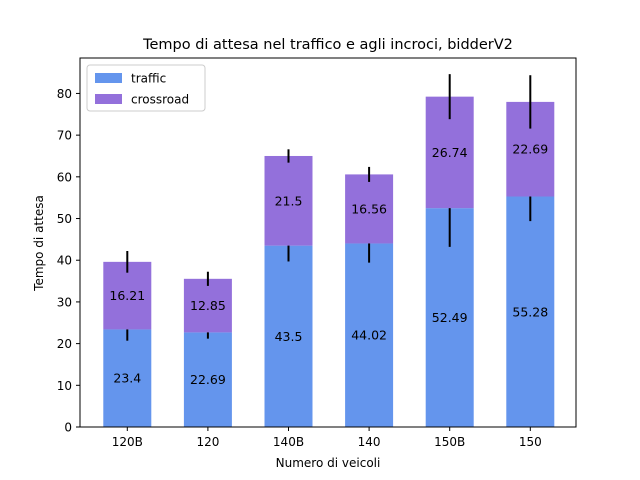 The width and height of the screenshot is (640, 480). I want to click on x-axis-title: Numero di veicoli, so click(328, 463).